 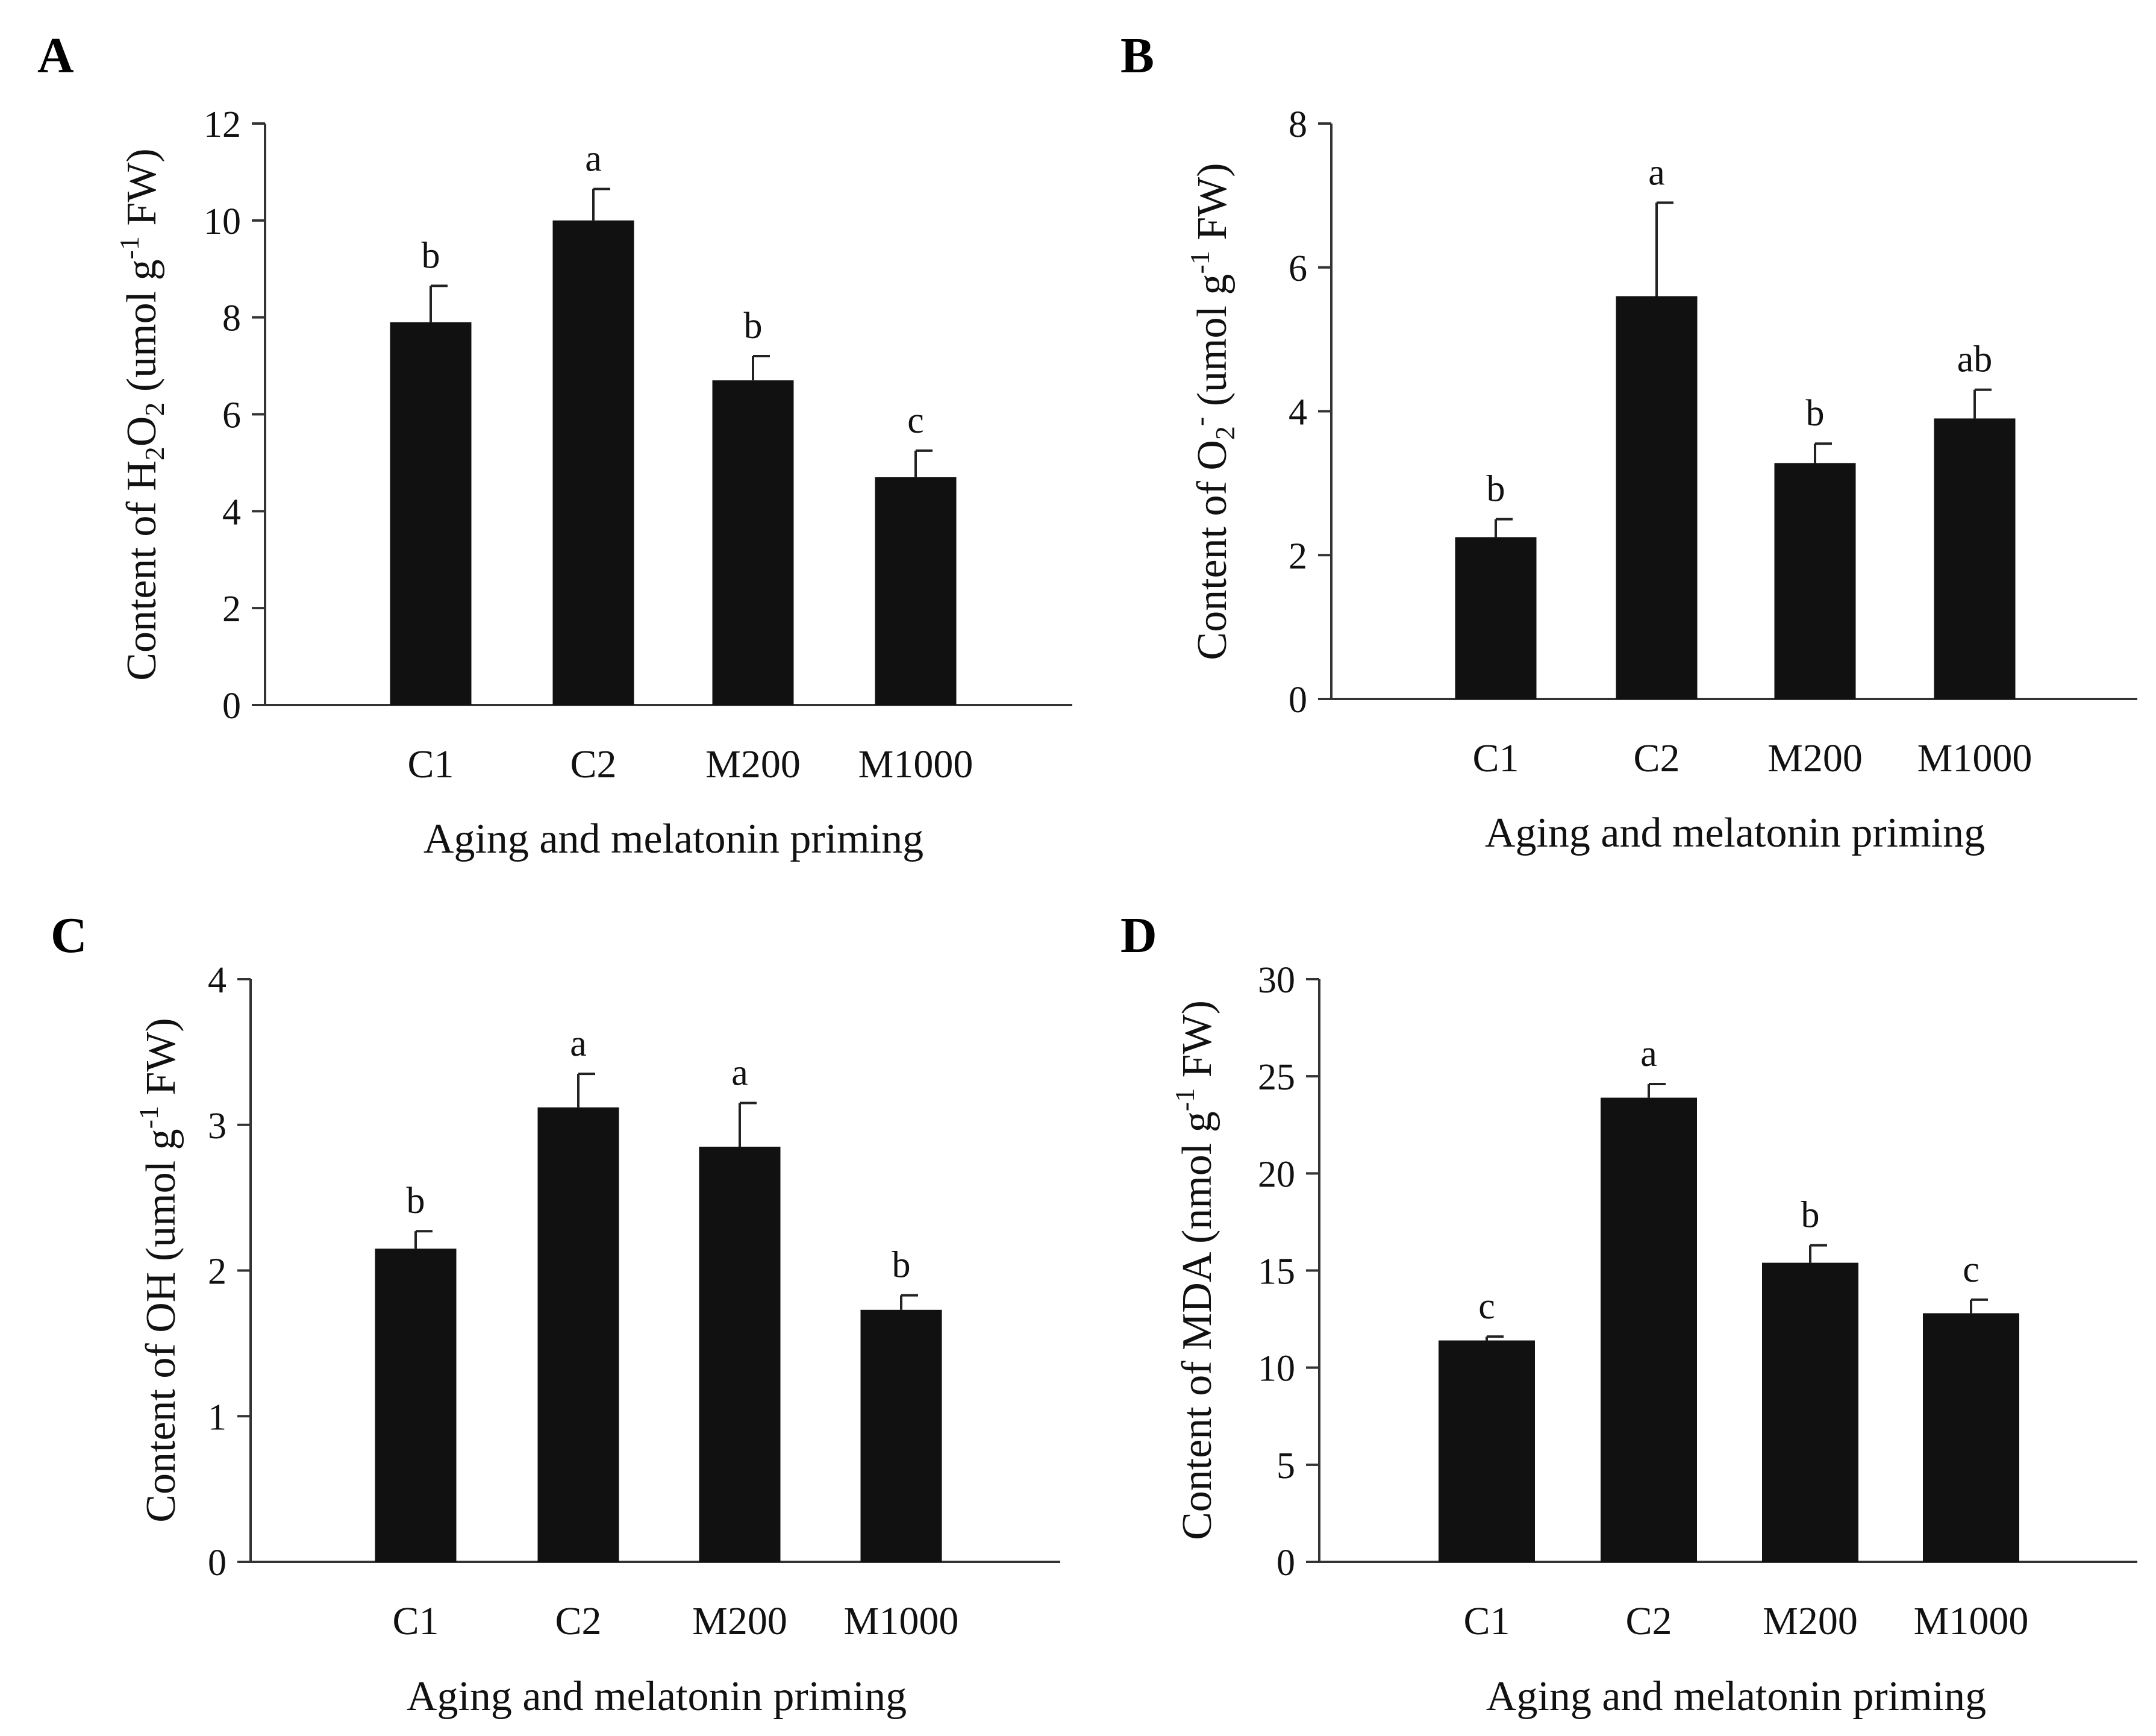 What do you see at coordinates (1276, 1077) in the screenshot?
I see `y-tick-label: 25` at bounding box center [1276, 1077].